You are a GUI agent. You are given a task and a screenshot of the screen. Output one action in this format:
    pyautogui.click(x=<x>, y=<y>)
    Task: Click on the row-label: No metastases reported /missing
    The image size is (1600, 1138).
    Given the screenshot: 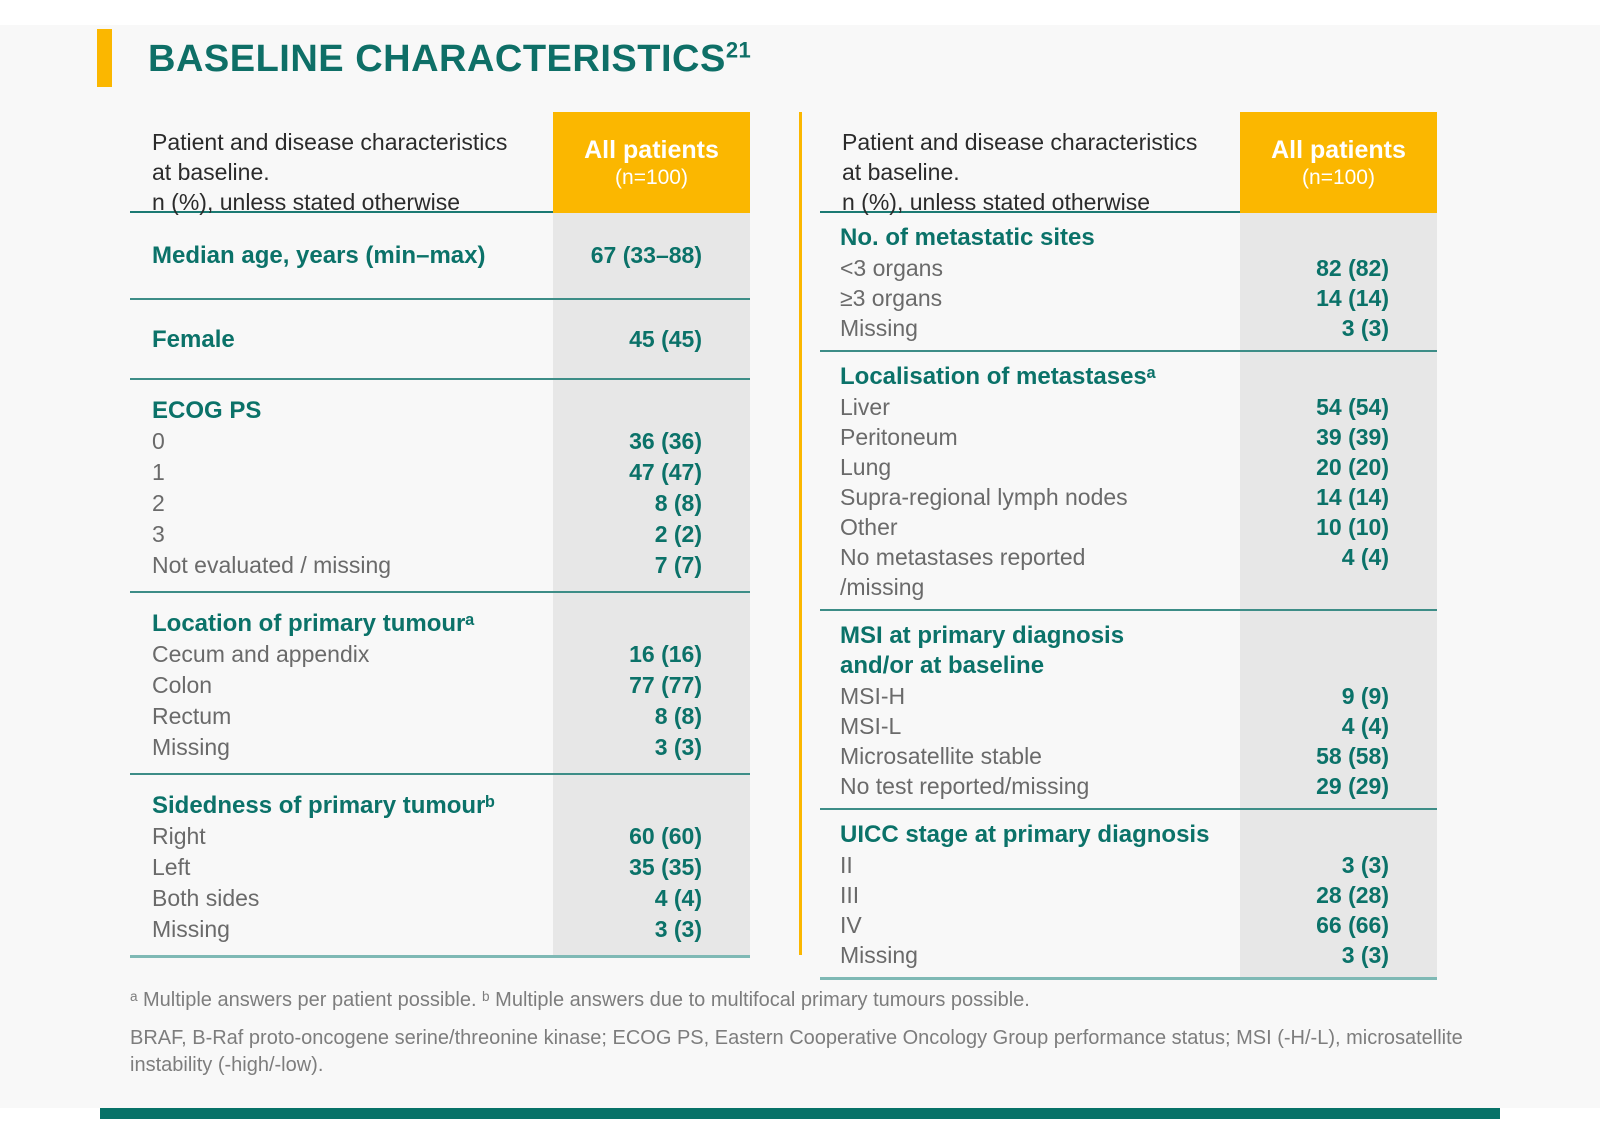 What is the action you would take?
    pyautogui.click(x=963, y=572)
    